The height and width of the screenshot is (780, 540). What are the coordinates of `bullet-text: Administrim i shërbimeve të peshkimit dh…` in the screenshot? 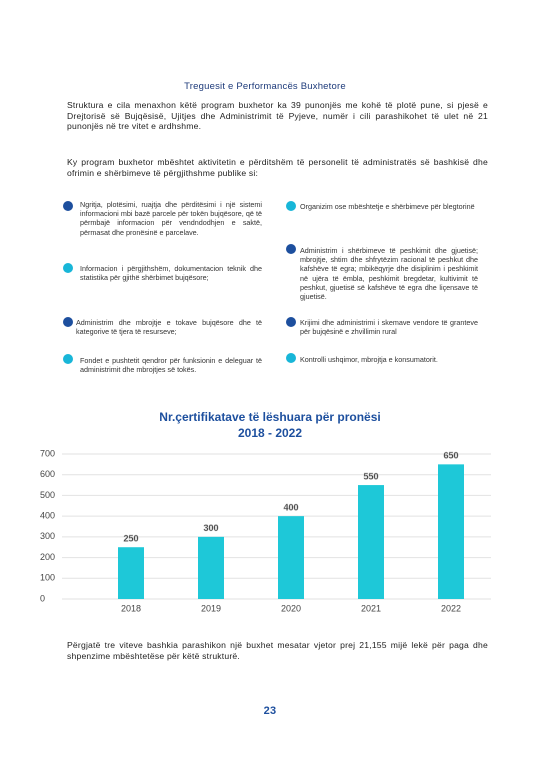 It's located at (389, 274).